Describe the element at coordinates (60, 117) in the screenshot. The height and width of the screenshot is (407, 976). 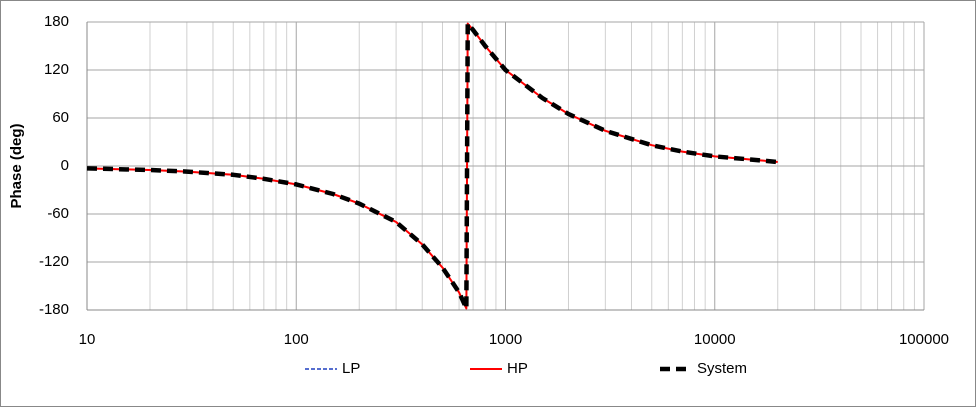
I see `y-tick-label: 60` at that location.